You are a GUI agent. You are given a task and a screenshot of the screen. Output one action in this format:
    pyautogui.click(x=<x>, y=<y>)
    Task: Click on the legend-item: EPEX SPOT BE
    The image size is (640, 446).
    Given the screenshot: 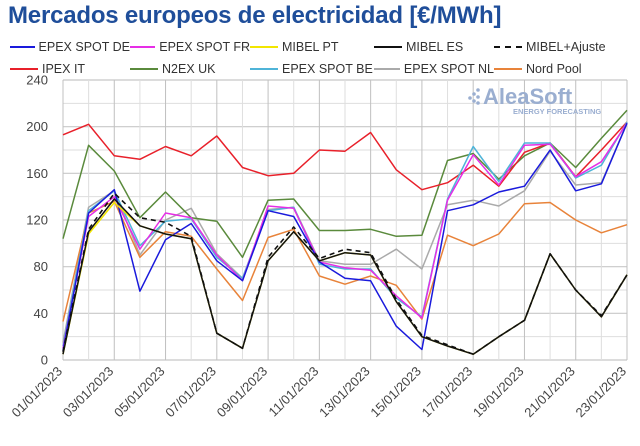 What is the action you would take?
    pyautogui.click(x=312, y=69)
    